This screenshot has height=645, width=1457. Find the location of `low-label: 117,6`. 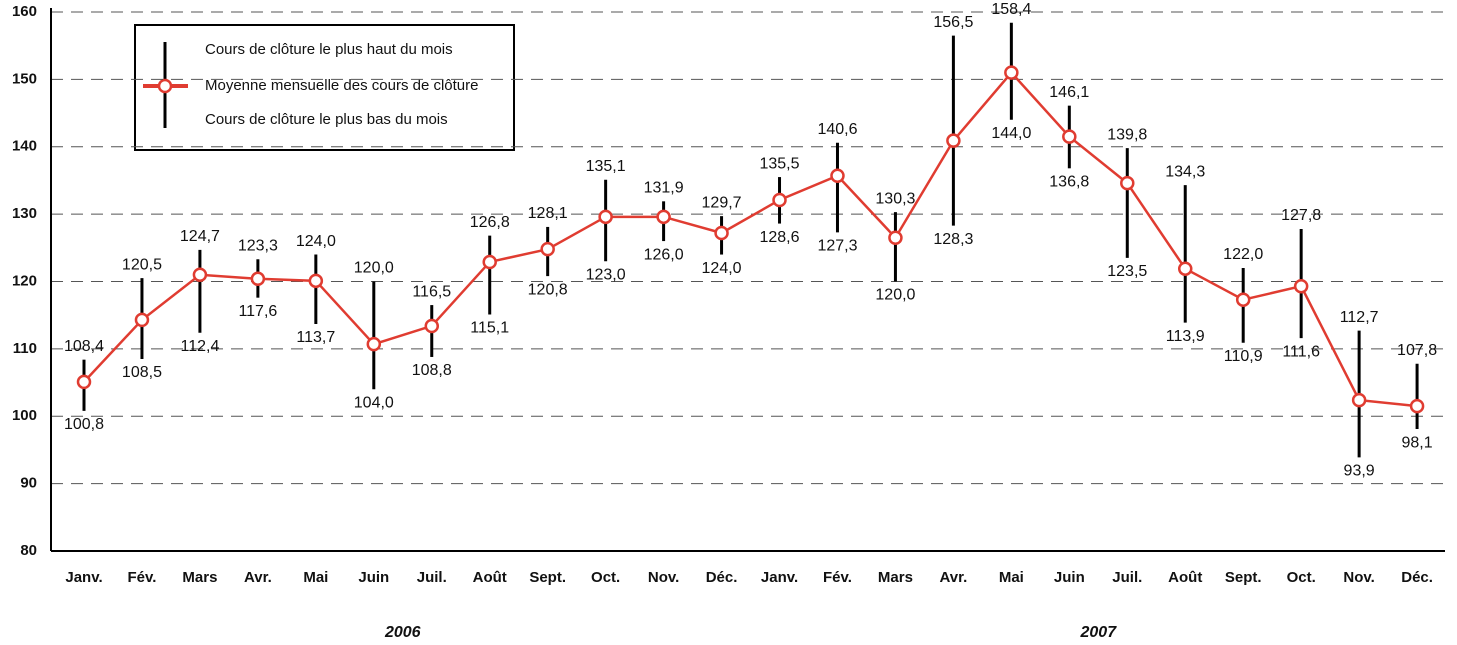

low-label: 117,6 is located at coordinates (257, 311).